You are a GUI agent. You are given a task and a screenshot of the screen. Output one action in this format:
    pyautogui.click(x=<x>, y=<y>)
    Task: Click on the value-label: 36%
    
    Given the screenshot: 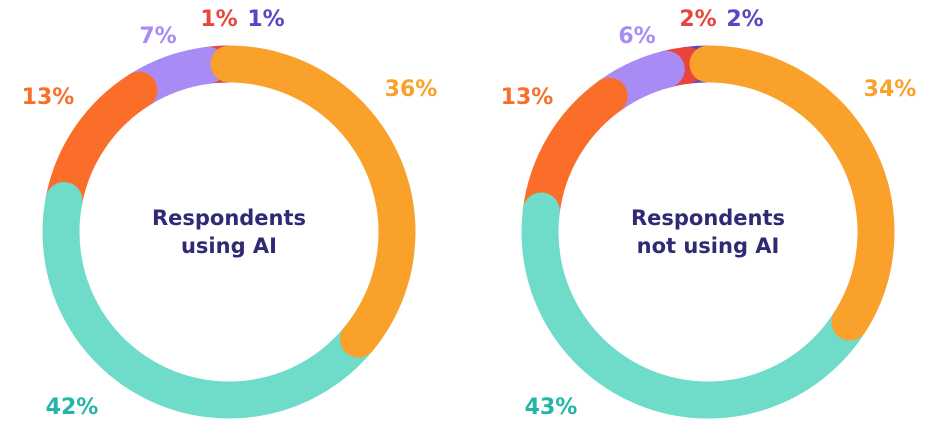 What is the action you would take?
    pyautogui.click(x=411, y=89)
    